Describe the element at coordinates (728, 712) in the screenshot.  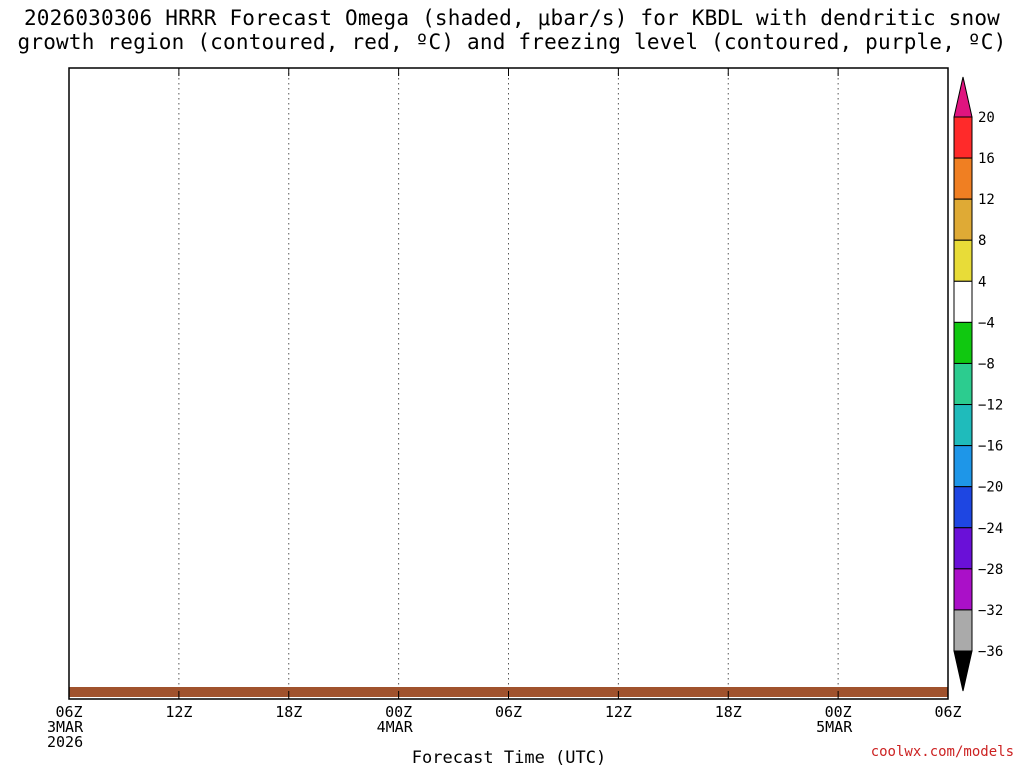
I see `x-tick-label-36-0: 18Z` at that location.